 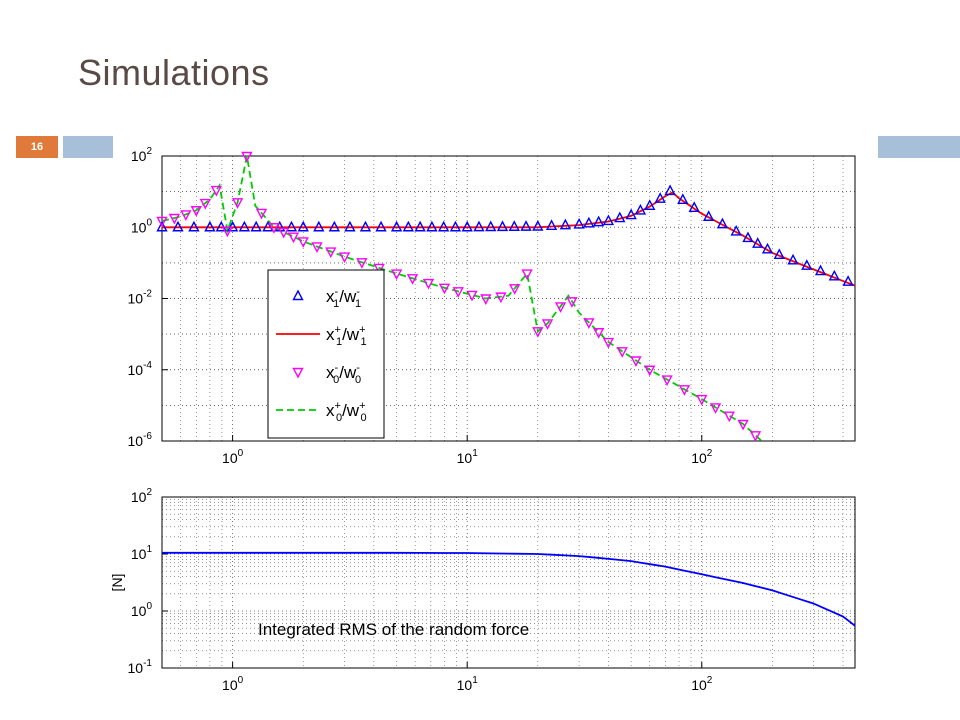 I want to click on header-bar-right, so click(x=919, y=147).